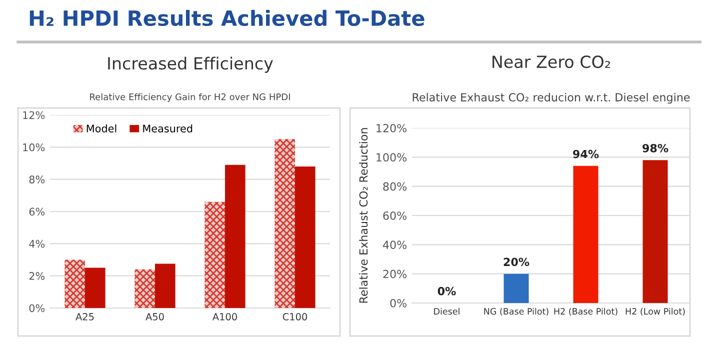 This screenshot has width=720, height=348. What do you see at coordinates (655, 312) in the screenshot?
I see `x-tick-label: H2 (Low Pilot)` at bounding box center [655, 312].